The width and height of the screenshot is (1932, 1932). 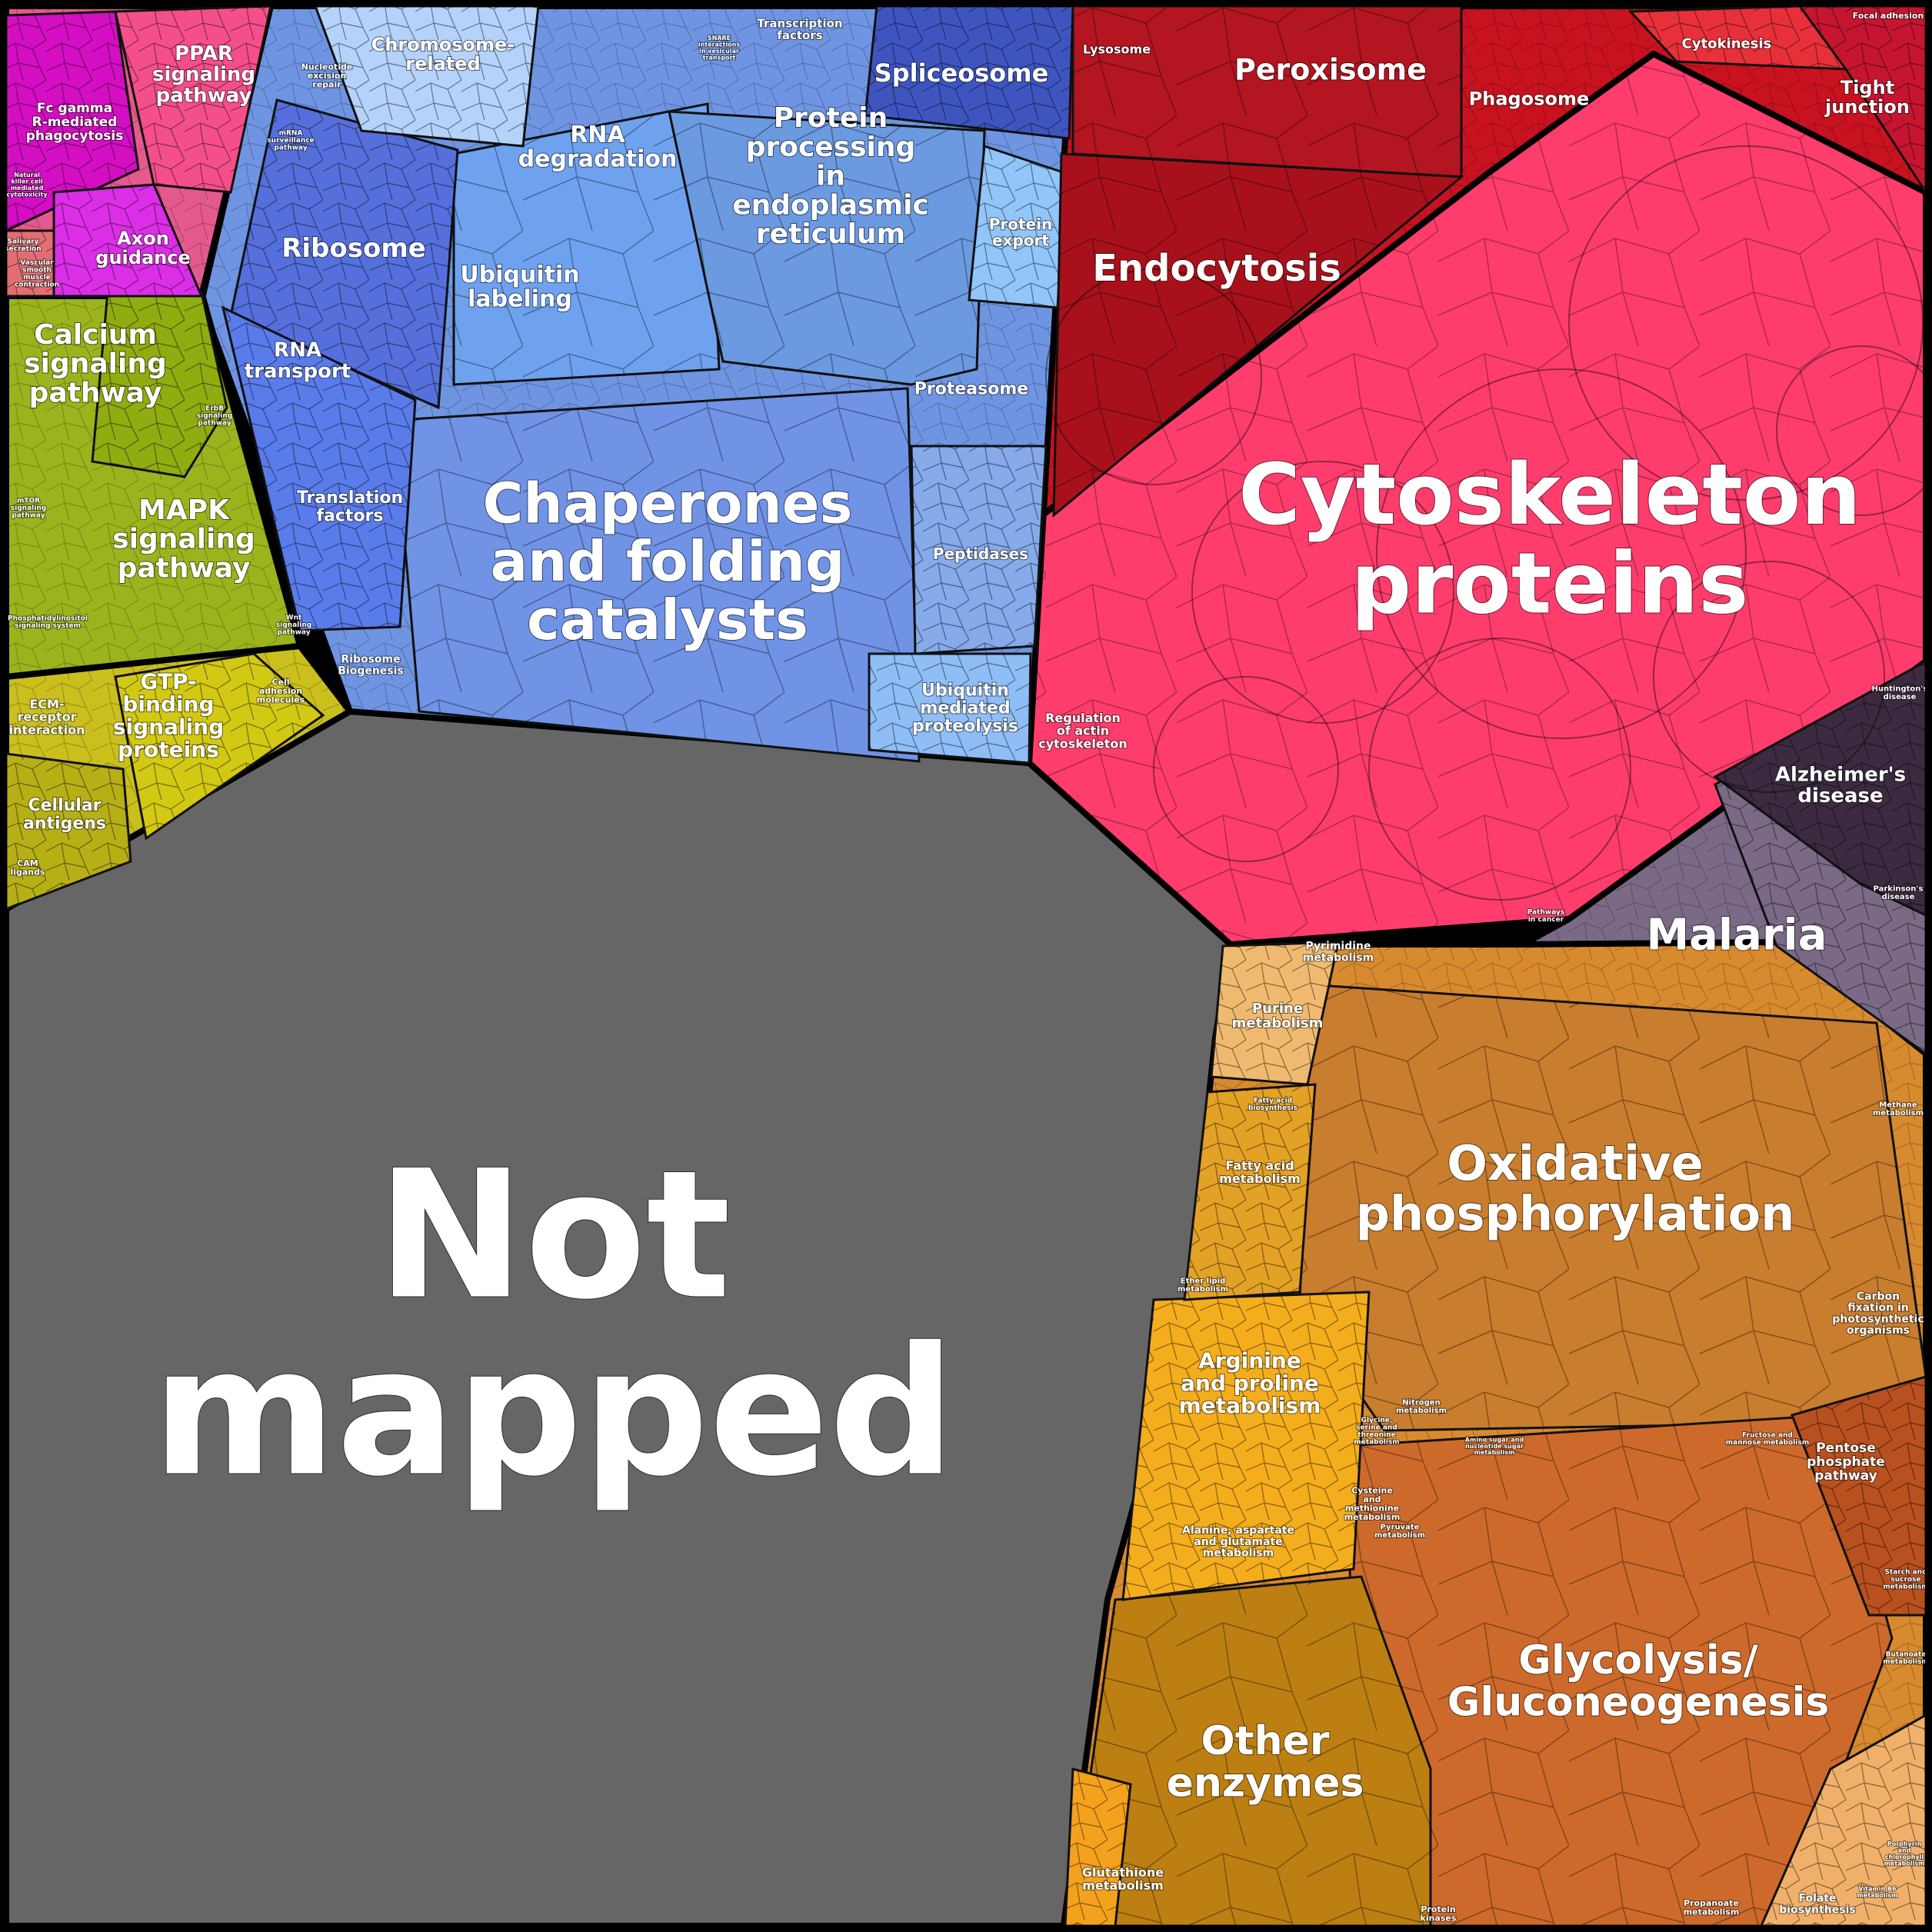 I want to click on label-translation-factors: Translation factors, so click(x=350, y=506).